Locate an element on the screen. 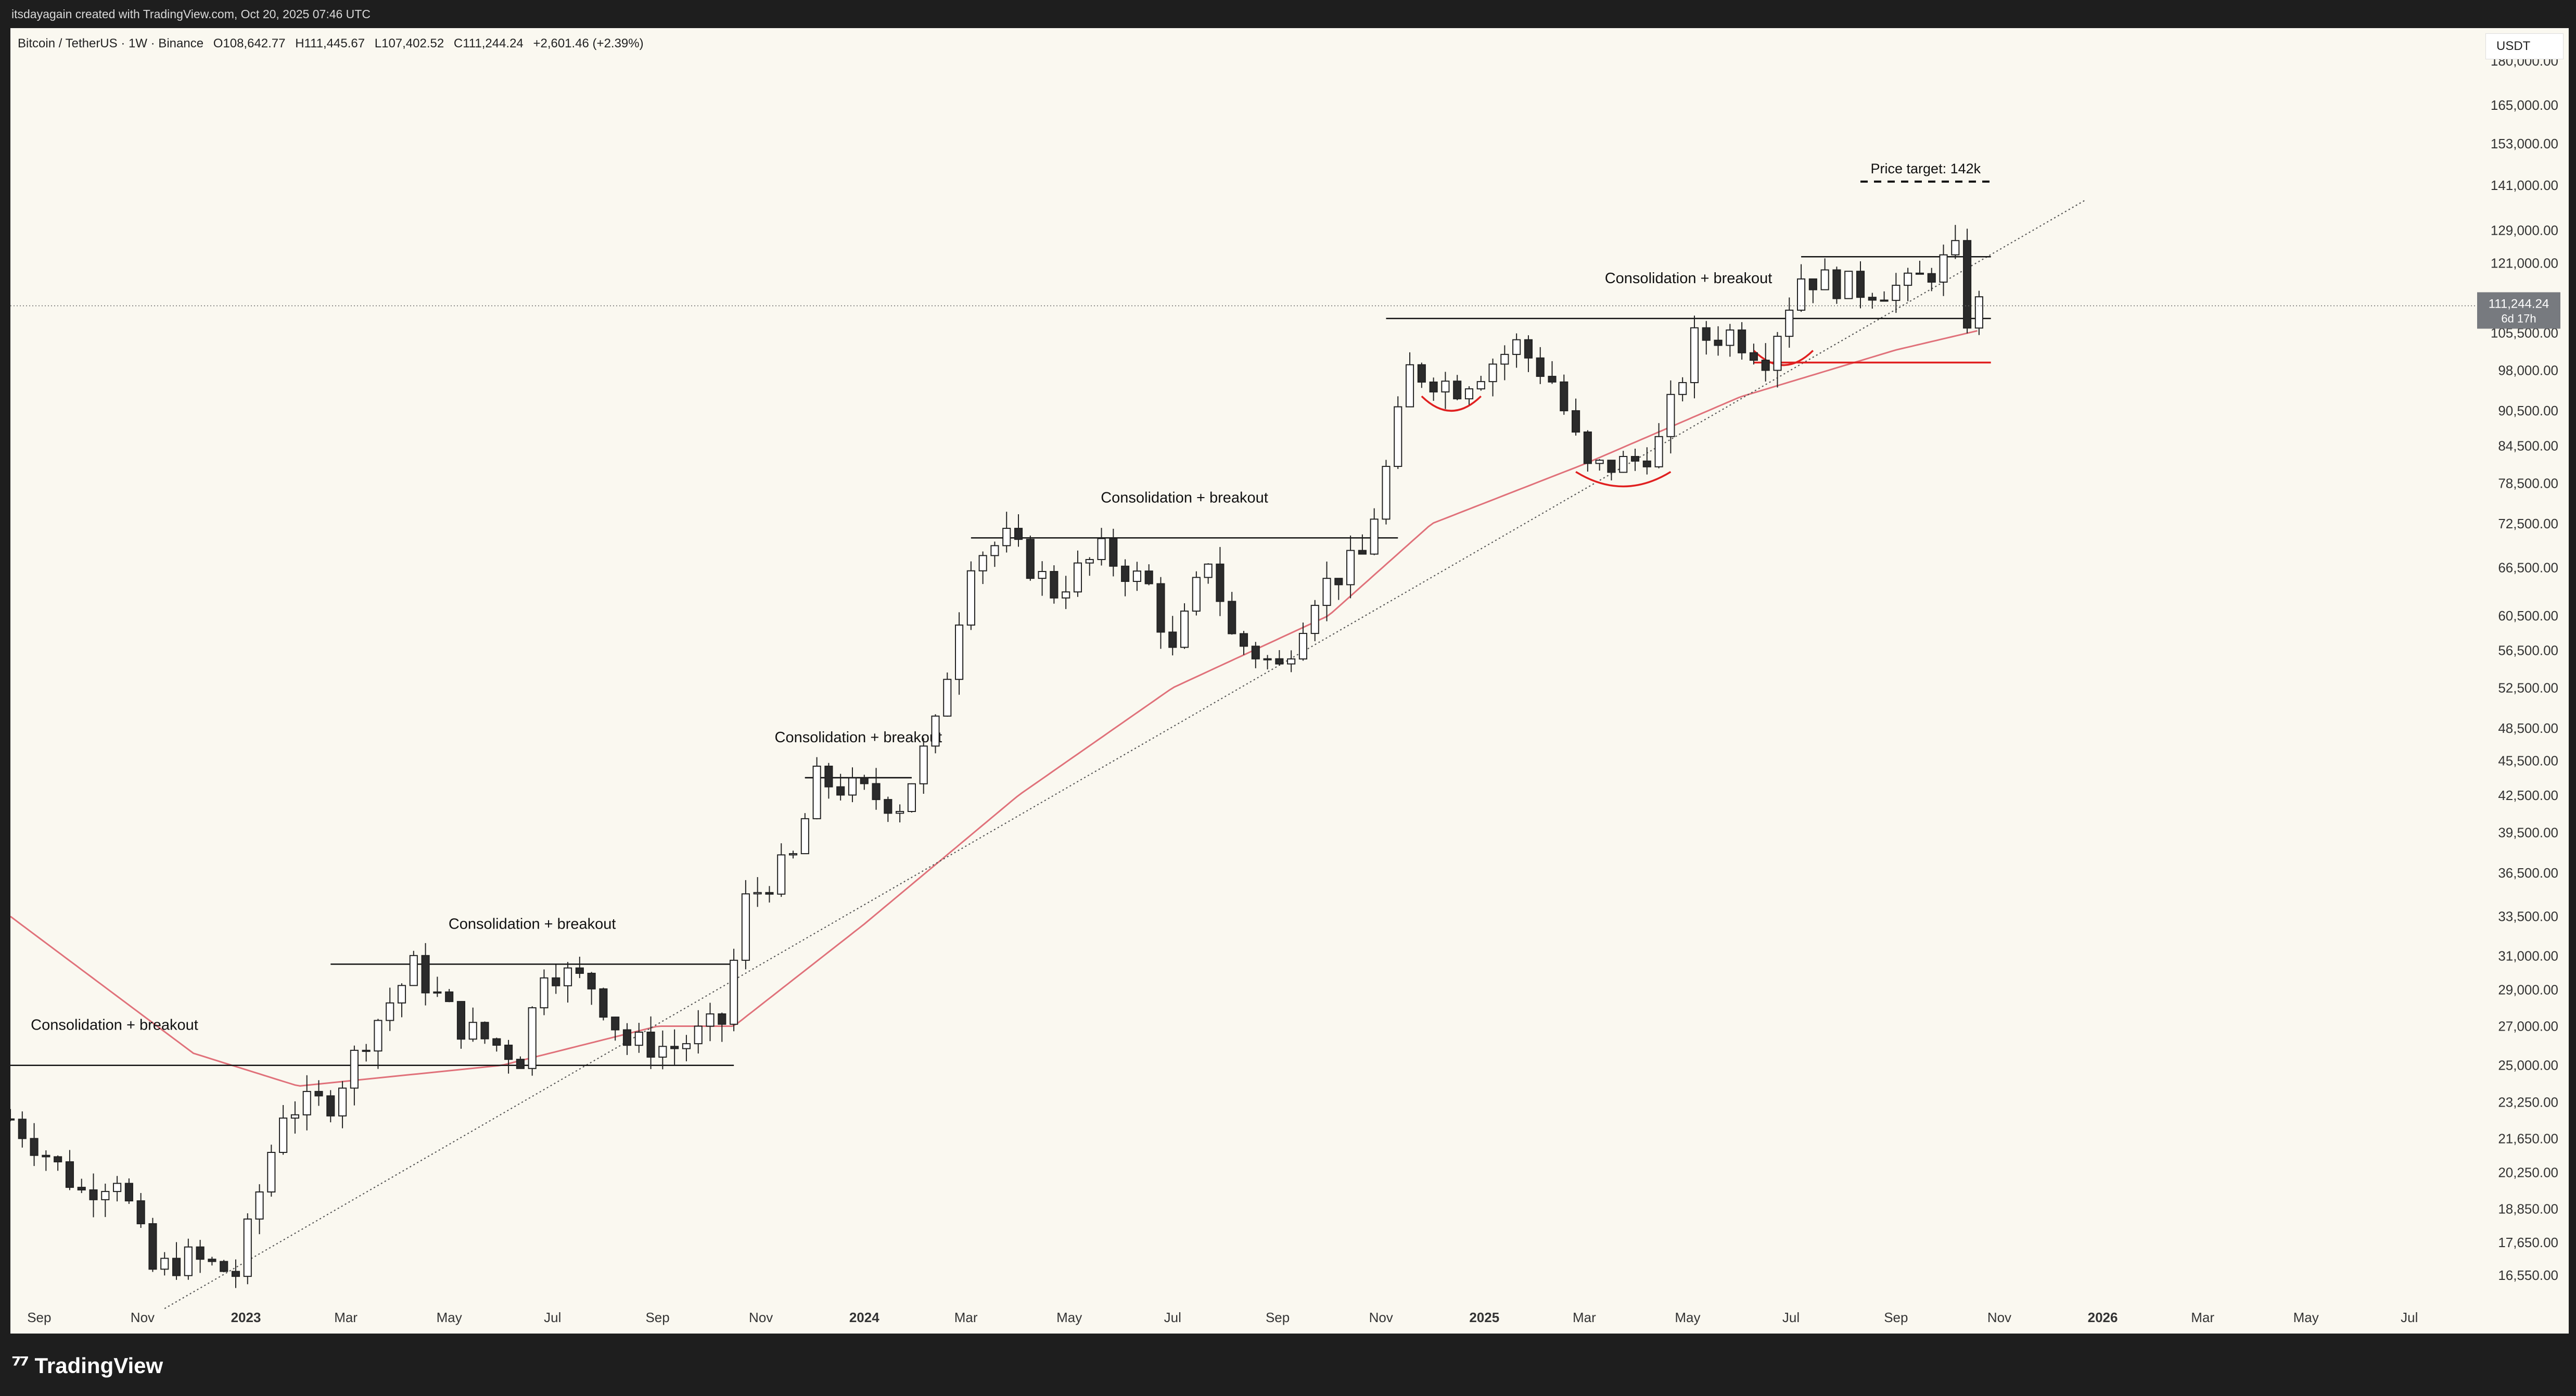  price-tick-label: 23,250.00 is located at coordinates (2528, 1102).